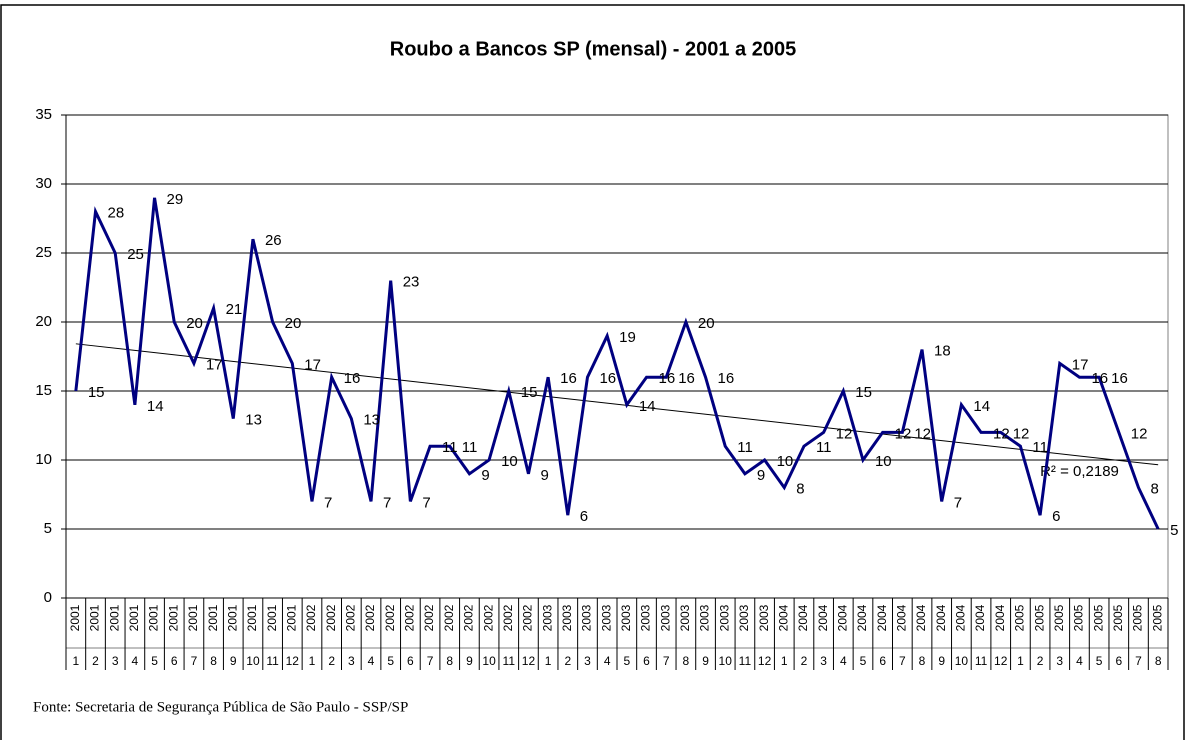 The width and height of the screenshot is (1186, 745). I want to click on trendline-label: R² = 0,2189, so click(1079, 471).